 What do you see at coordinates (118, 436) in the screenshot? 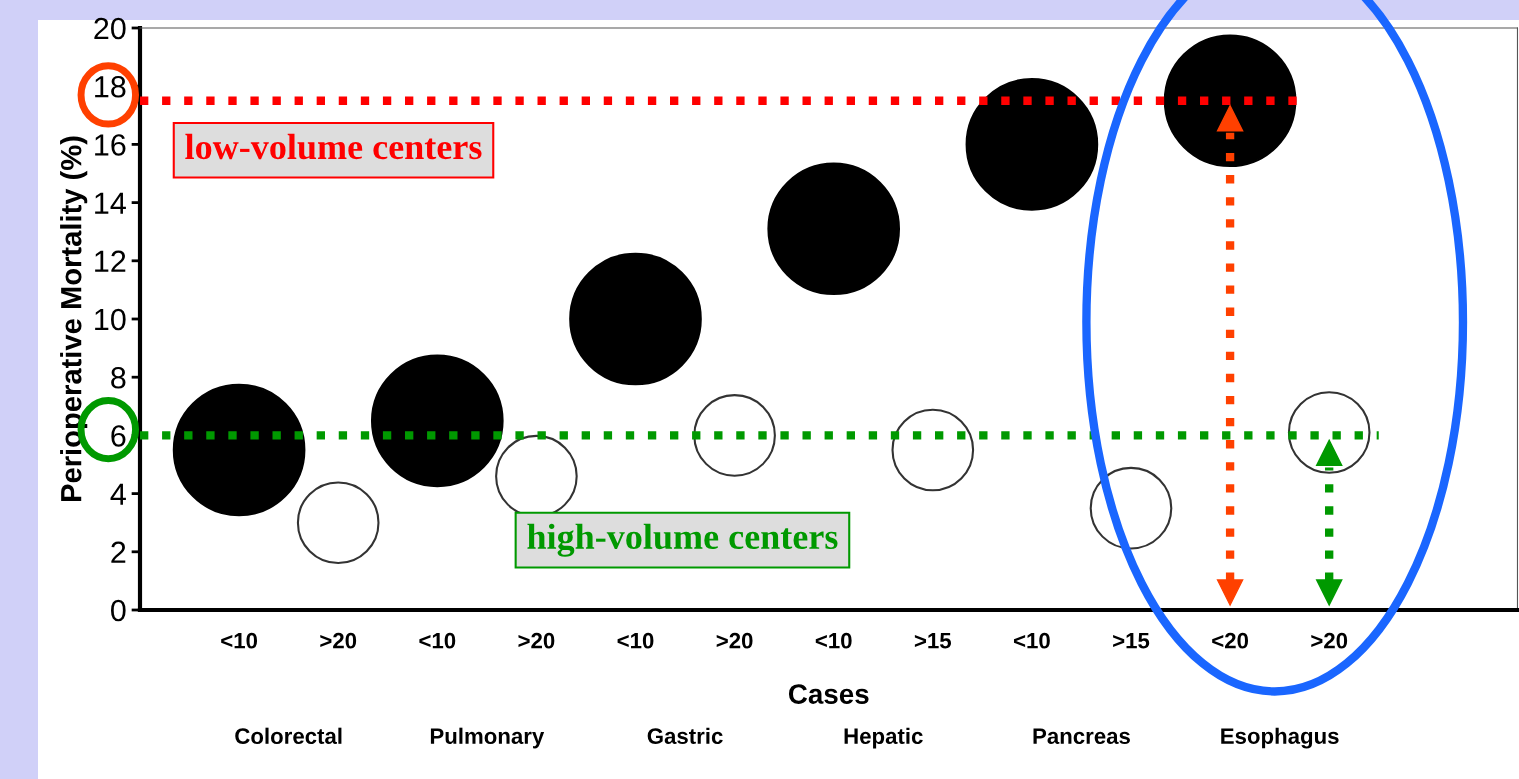
I see `y-tick-label: 6` at bounding box center [118, 436].